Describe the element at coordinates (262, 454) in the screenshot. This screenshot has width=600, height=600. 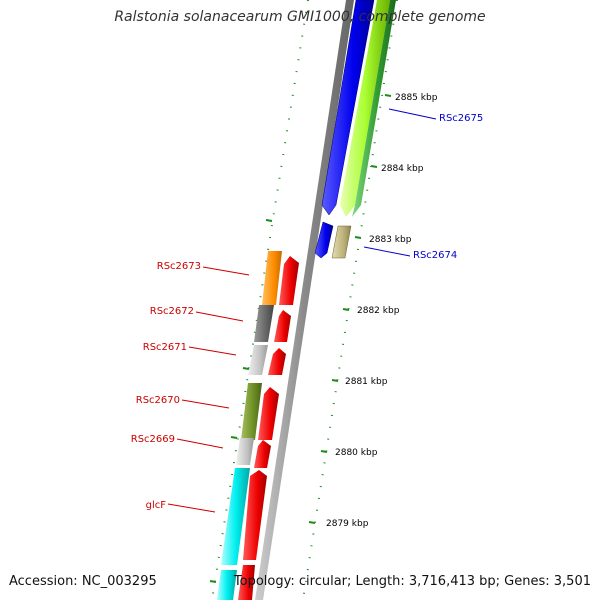
I see `cds-rsc2669-red` at that location.